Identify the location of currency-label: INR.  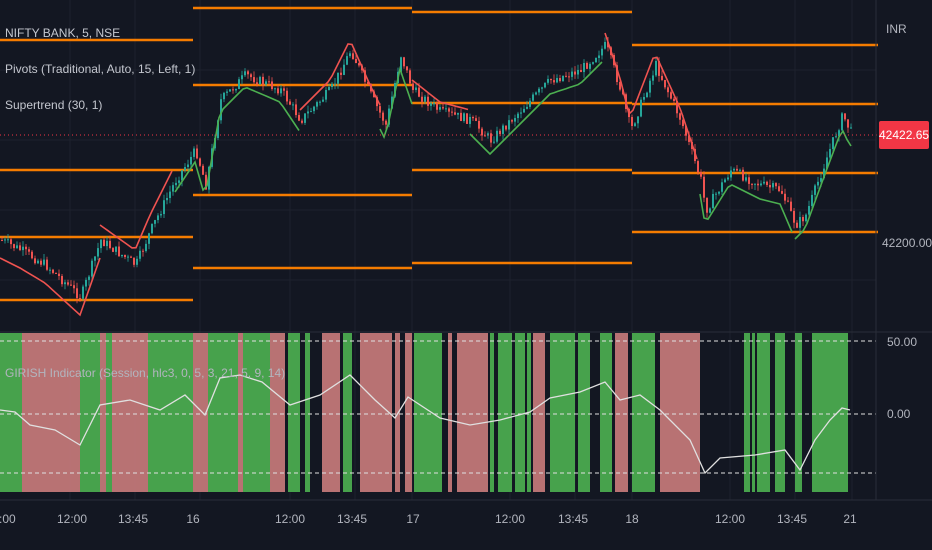
(896, 29).